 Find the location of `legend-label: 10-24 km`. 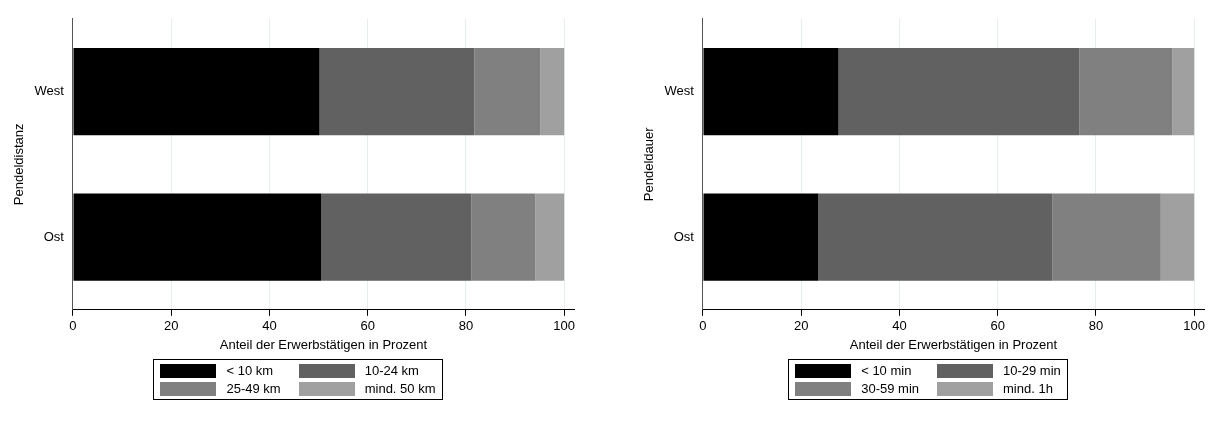

legend-label: 10-24 km is located at coordinates (391, 370).